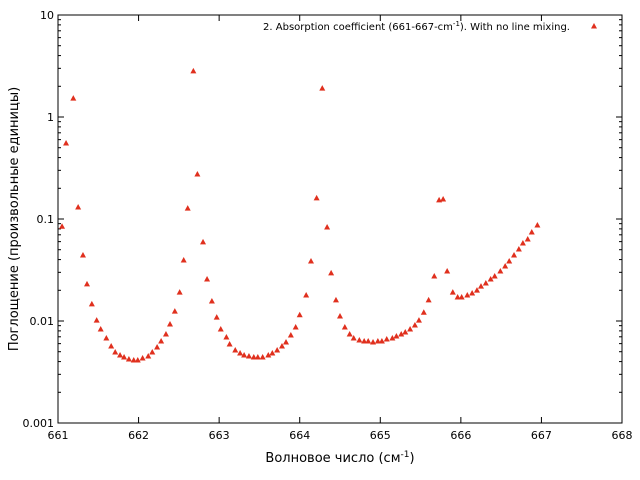  Describe the element at coordinates (380, 435) in the screenshot. I see `x-tick-label: 665` at that location.